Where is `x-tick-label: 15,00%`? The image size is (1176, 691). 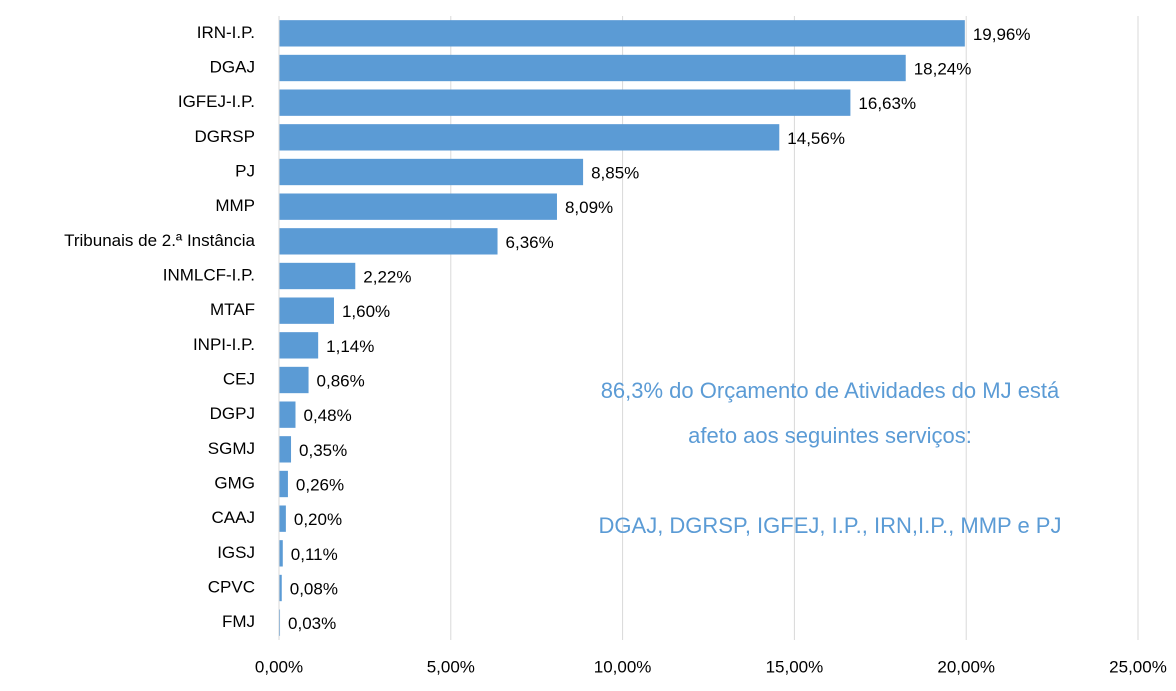
x-tick-label: 15,00% is located at coordinates (795, 666).